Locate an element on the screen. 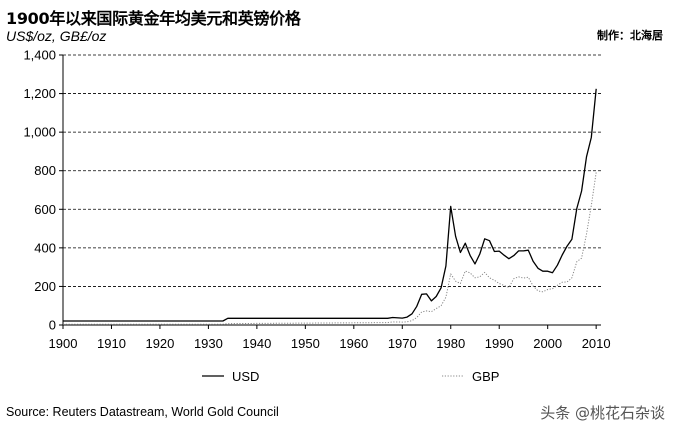  x-tick-label: 1950 is located at coordinates (305, 343).